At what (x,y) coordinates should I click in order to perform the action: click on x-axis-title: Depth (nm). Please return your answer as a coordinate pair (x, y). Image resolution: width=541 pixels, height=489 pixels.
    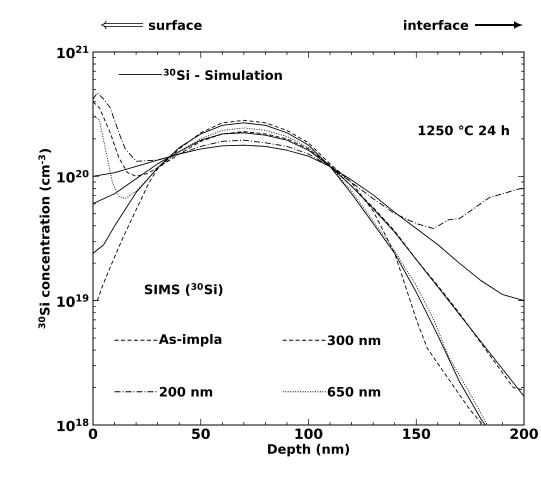
    Looking at the image, I should click on (309, 450).